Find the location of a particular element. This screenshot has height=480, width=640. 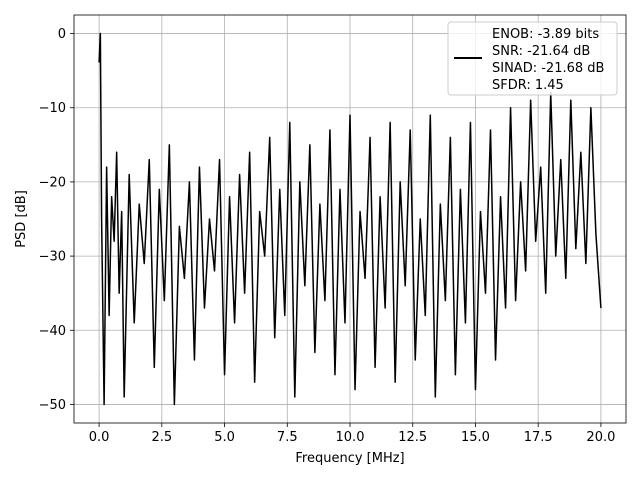

legend-sfdr: SFDR: 1.45 is located at coordinates (528, 85).